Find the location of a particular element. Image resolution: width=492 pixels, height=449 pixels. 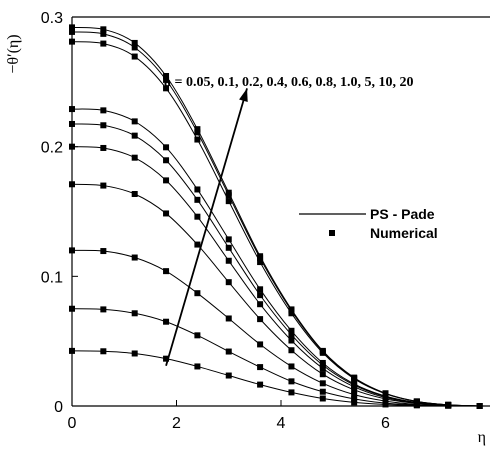

annotation-arrow-shaft is located at coordinates (206, 227).